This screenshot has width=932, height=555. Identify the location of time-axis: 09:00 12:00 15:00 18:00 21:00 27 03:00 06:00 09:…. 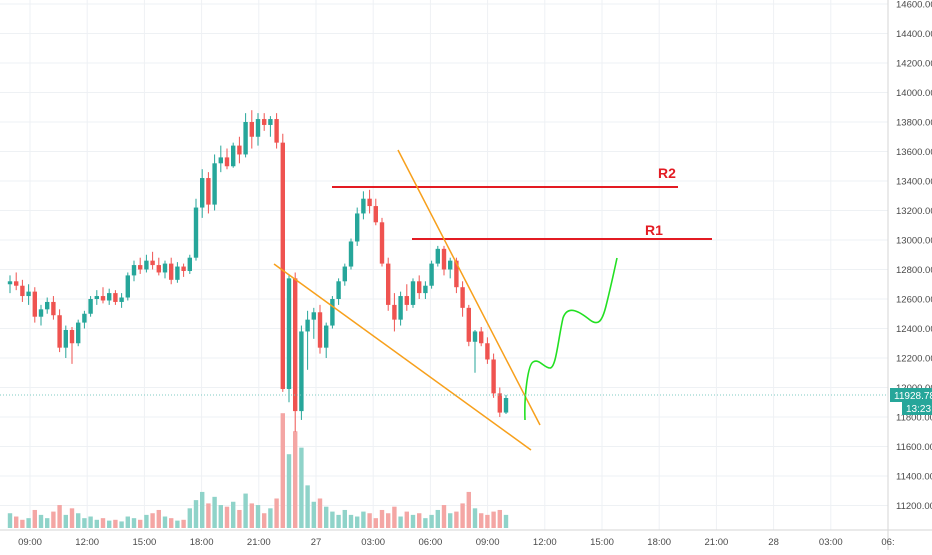
(466, 538).